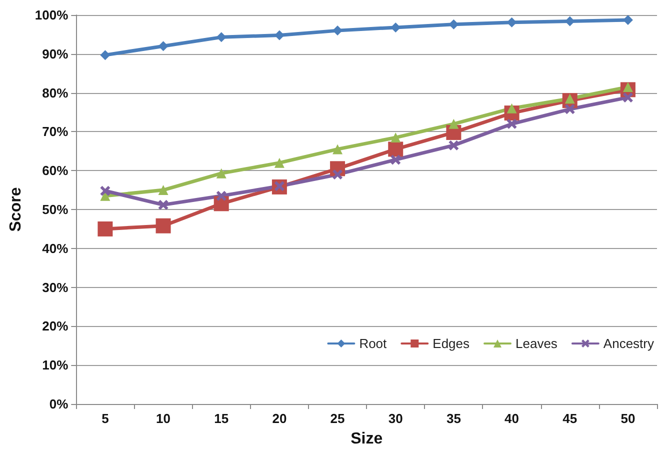 This screenshot has width=667, height=452. I want to click on y-tick-label: 0%, so click(59, 404).